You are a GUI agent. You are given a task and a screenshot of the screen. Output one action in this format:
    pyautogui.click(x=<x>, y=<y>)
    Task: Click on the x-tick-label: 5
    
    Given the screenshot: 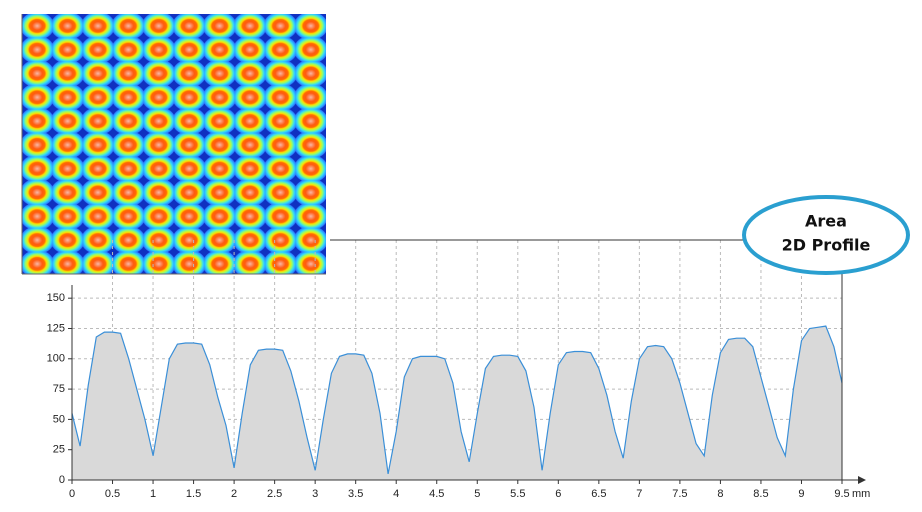 What is the action you would take?
    pyautogui.click(x=477, y=494)
    